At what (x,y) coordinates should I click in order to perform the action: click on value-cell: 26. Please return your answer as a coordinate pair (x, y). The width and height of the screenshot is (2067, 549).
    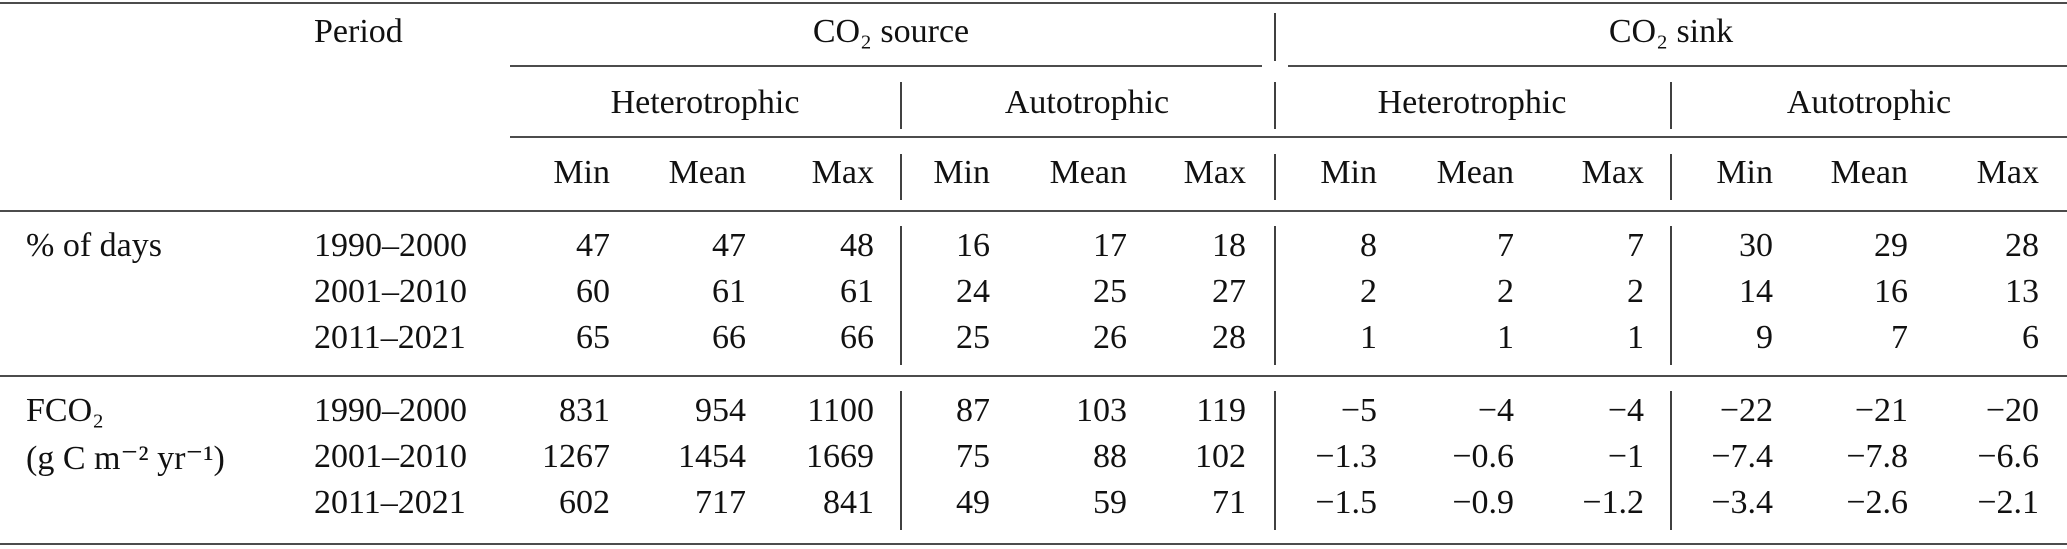
    Looking at the image, I should click on (1110, 337).